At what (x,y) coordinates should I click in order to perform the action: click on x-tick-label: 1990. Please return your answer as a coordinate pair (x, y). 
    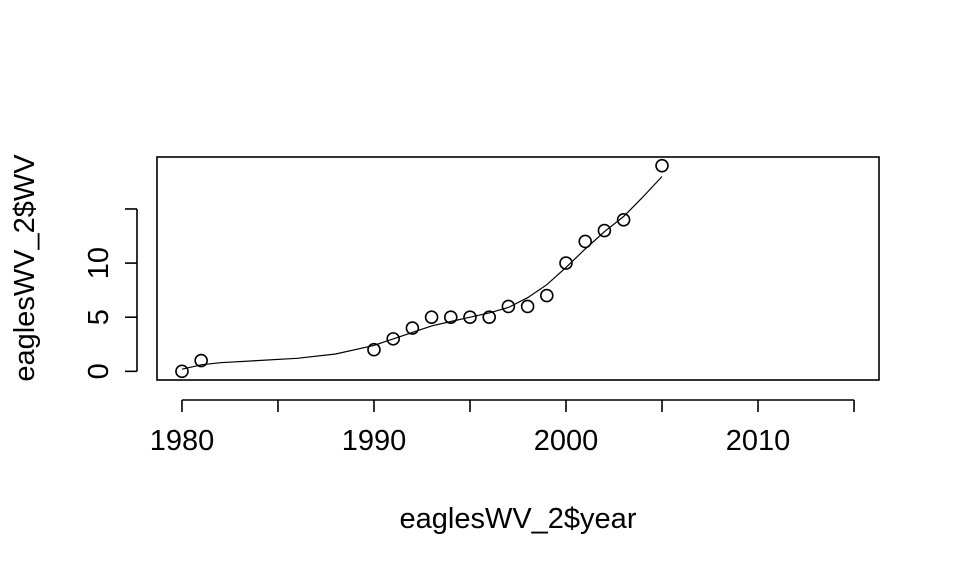
    Looking at the image, I should click on (374, 441).